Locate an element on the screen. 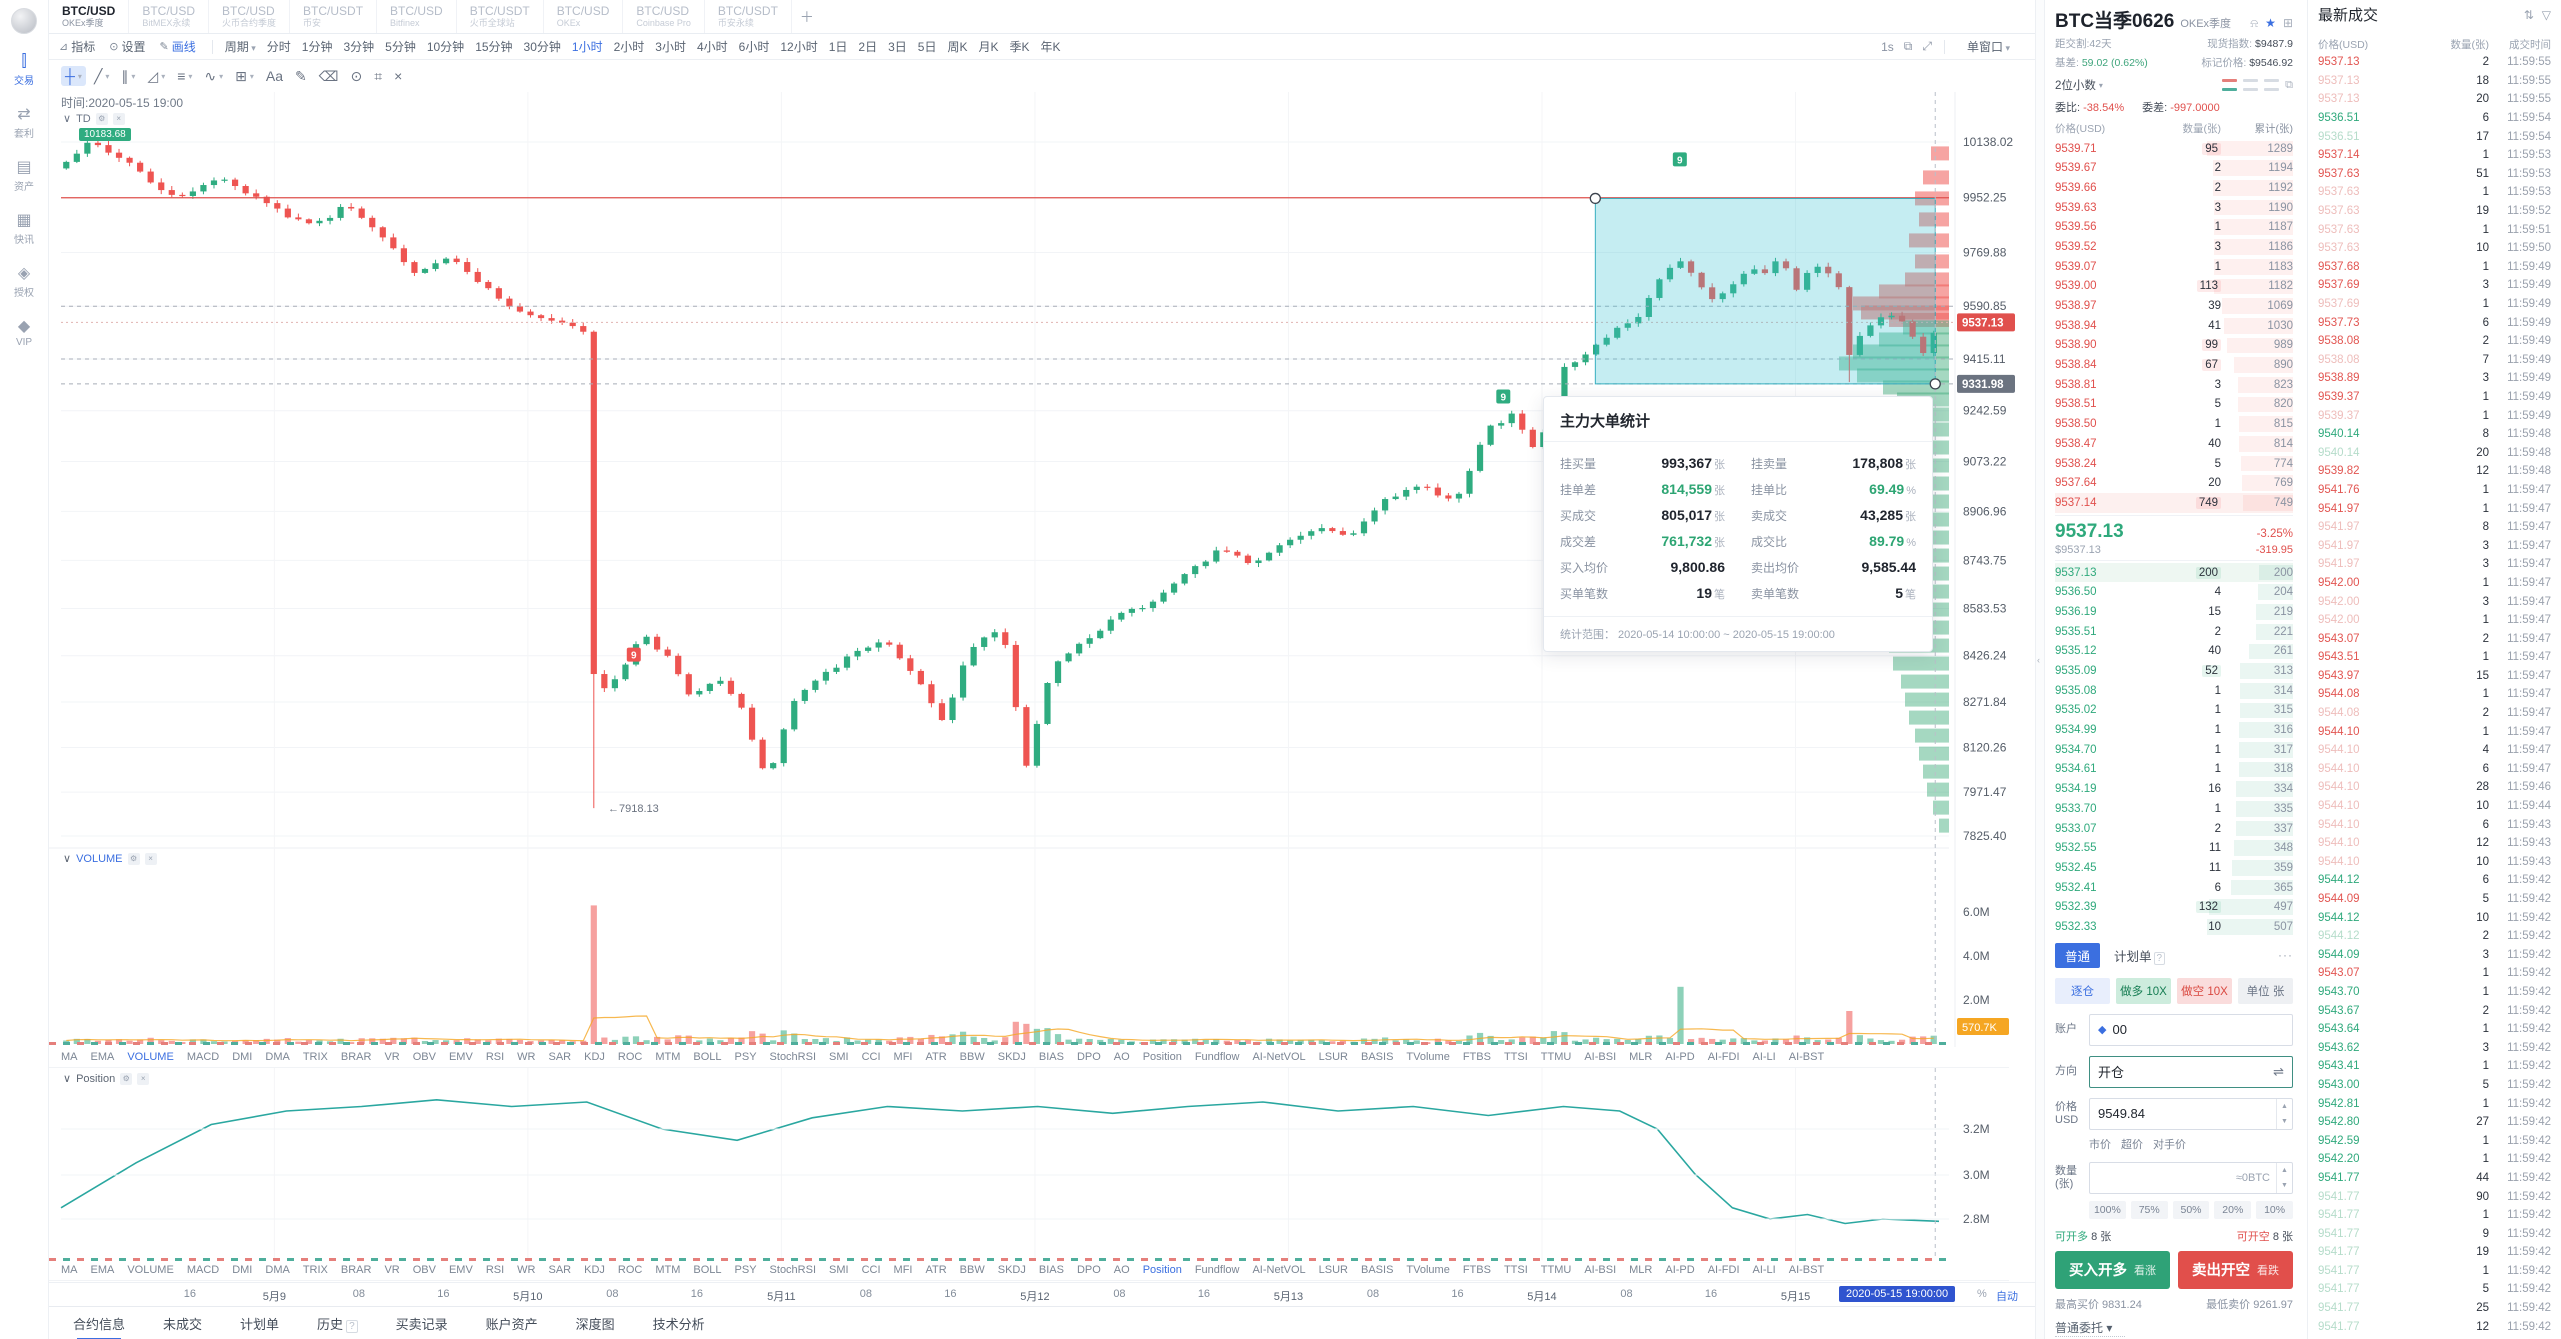  indicator-tab-DMI: DMI is located at coordinates (242, 1057).